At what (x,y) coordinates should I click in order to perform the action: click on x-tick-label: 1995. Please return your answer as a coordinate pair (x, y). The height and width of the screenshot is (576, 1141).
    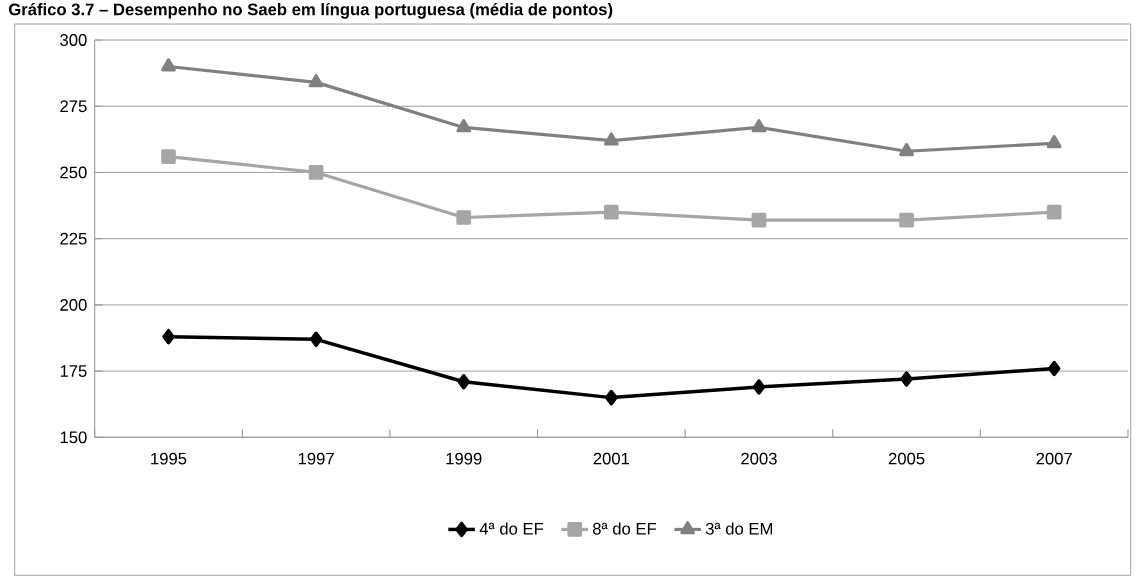
    Looking at the image, I should click on (169, 458).